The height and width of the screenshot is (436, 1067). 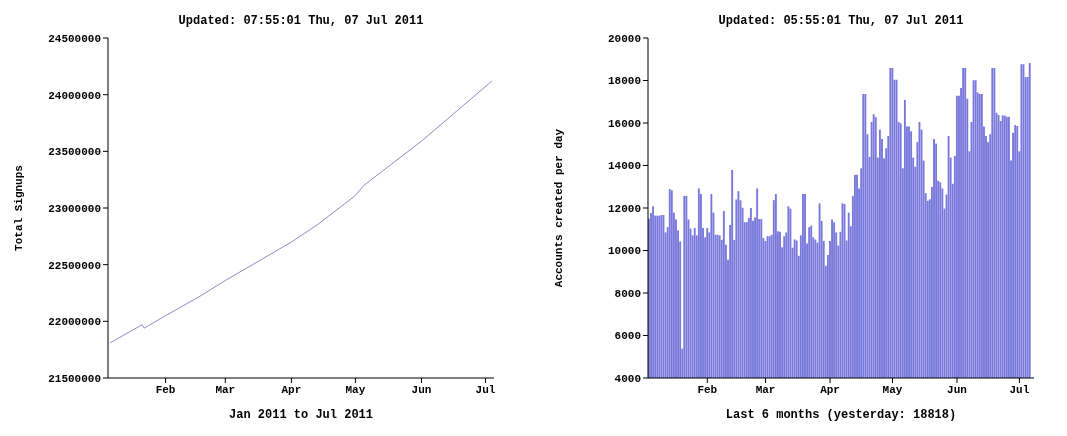 What do you see at coordinates (624, 208) in the screenshot?
I see `y-tick-label: 12000` at bounding box center [624, 208].